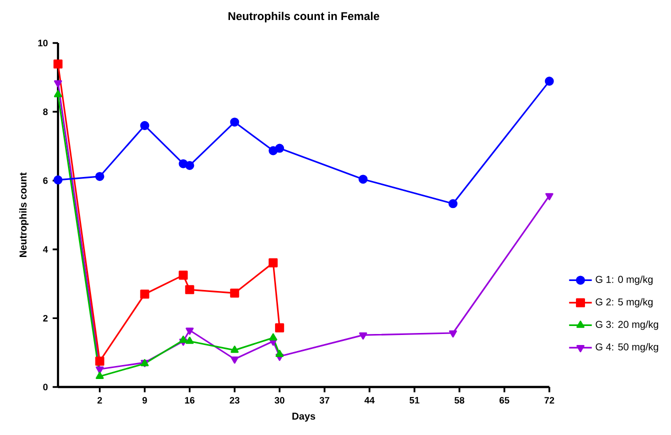  Describe the element at coordinates (235, 400) in the screenshot. I see `x-tick-label: 23` at that location.